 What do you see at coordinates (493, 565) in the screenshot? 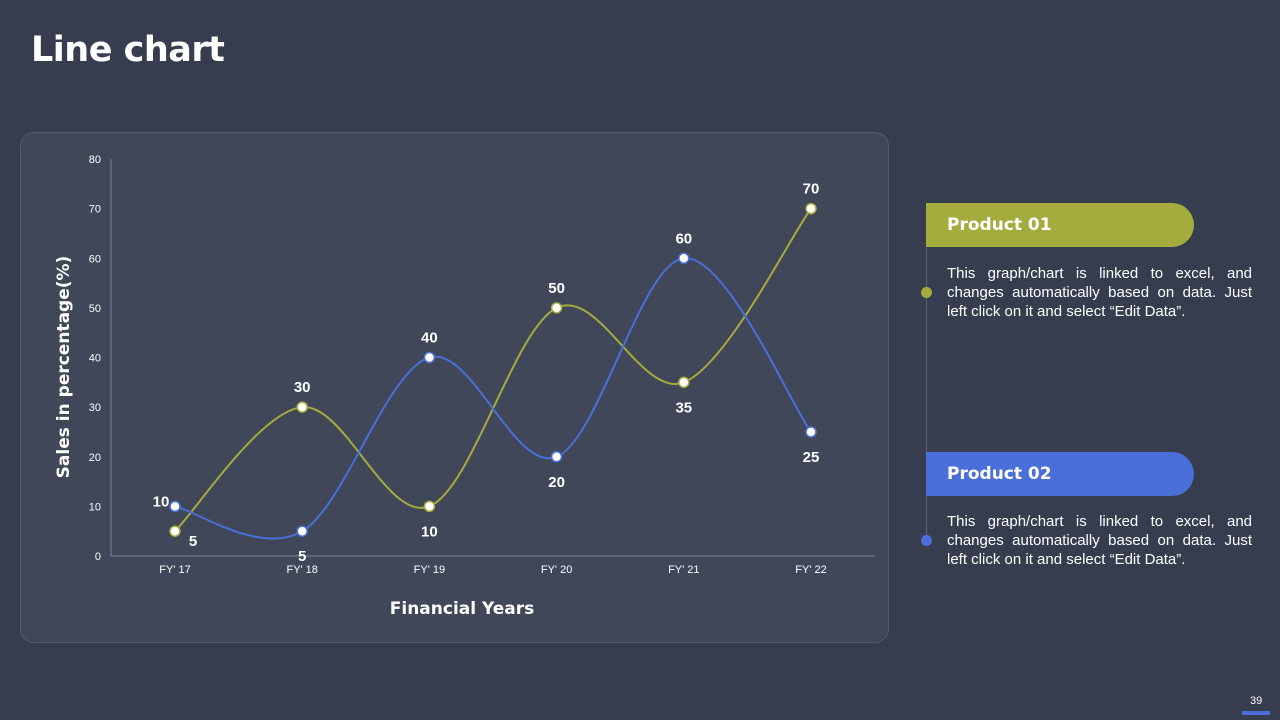
I see `x-axis: FY' 17 FY' 18 FY' 19 FY' 20 FY' 21 FY' 22` at bounding box center [493, 565].